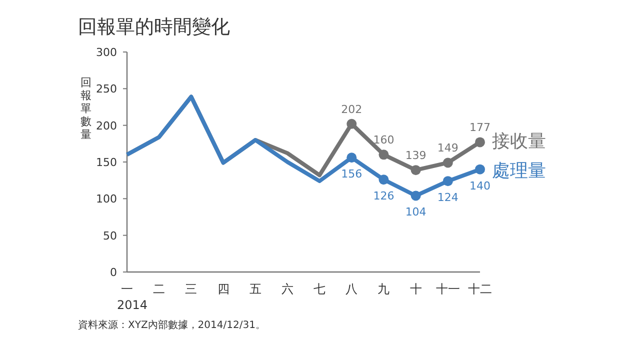  I want to click on data-label: 160, so click(383, 140).